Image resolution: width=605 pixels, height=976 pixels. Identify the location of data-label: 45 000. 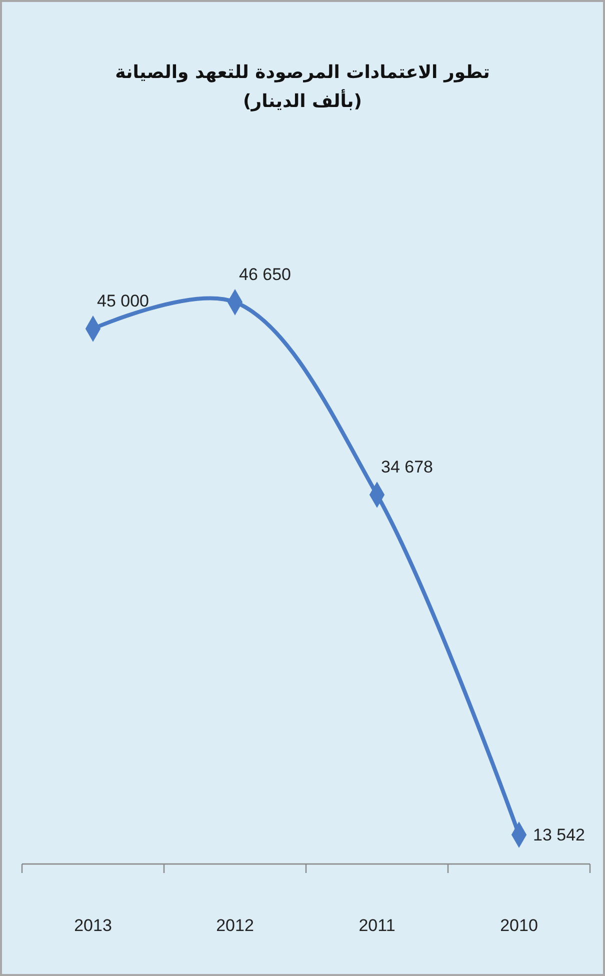
(123, 301).